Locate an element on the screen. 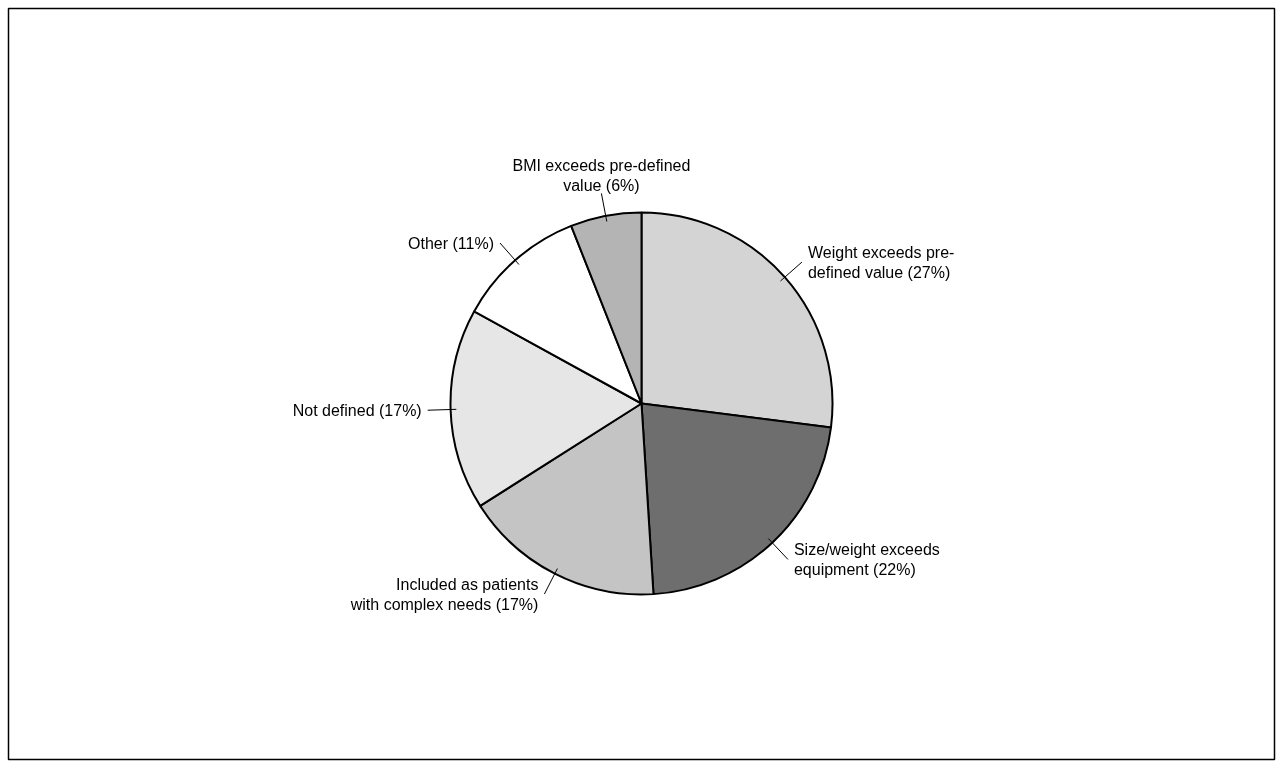  slice-label: Included as patients with complex needs (17%) is located at coordinates (444, 594).